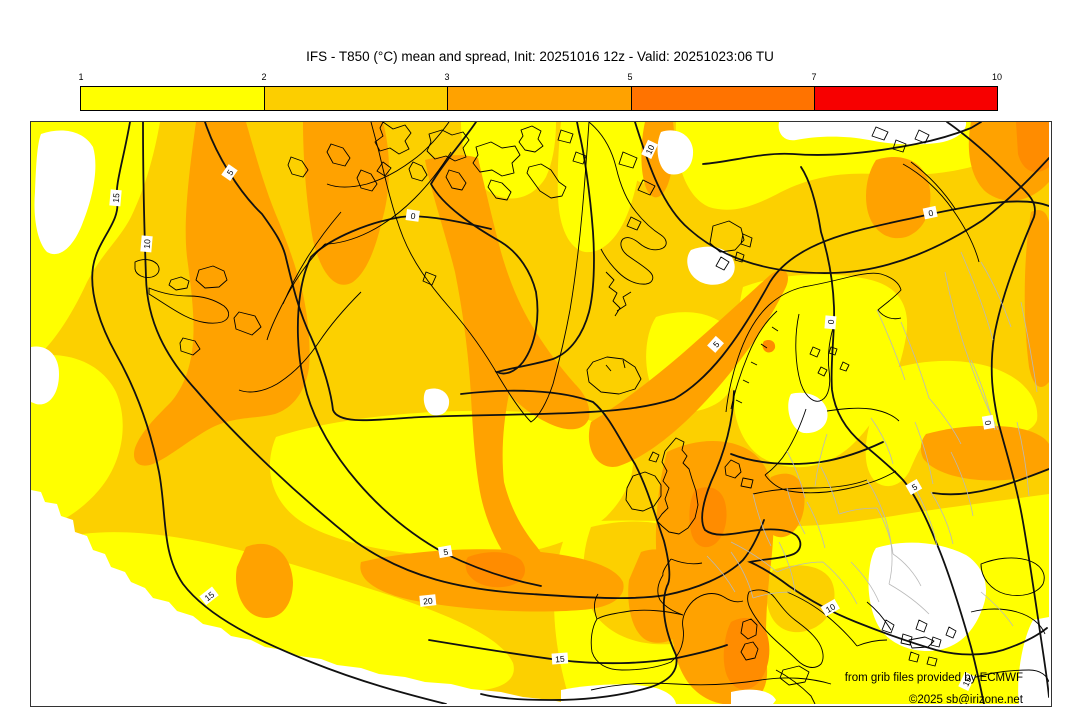  Describe the element at coordinates (966, 699) in the screenshot. I see `svg-text: ©2025 sb@irizone.net` at that location.